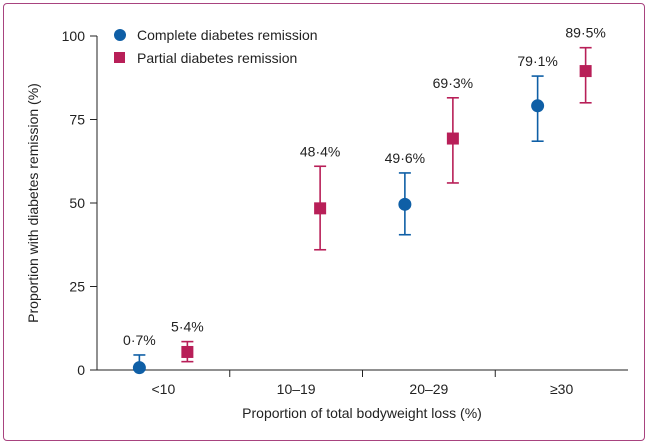  Describe the element at coordinates (77, 287) in the screenshot. I see `y-tick-label-25: 25` at that location.